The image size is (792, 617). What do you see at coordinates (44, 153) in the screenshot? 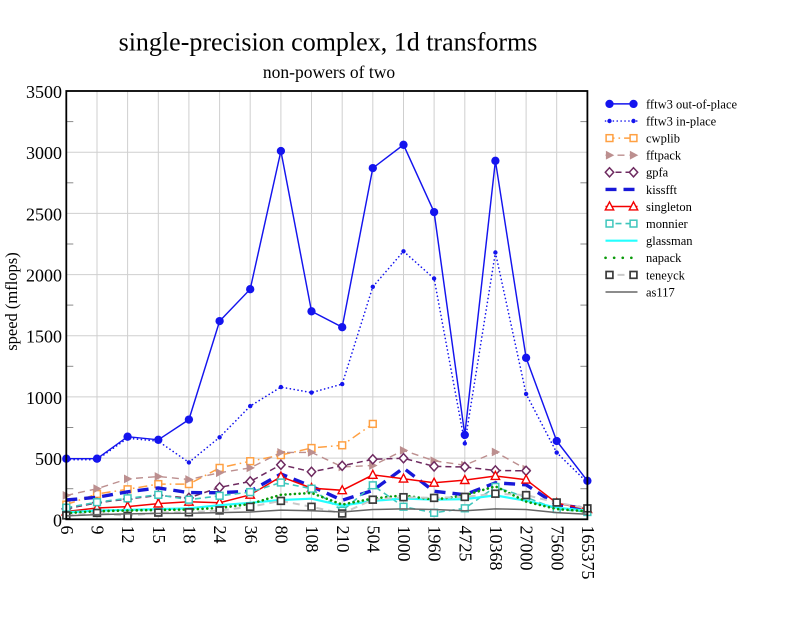
I see `svg-text: 3000` at bounding box center [44, 153].